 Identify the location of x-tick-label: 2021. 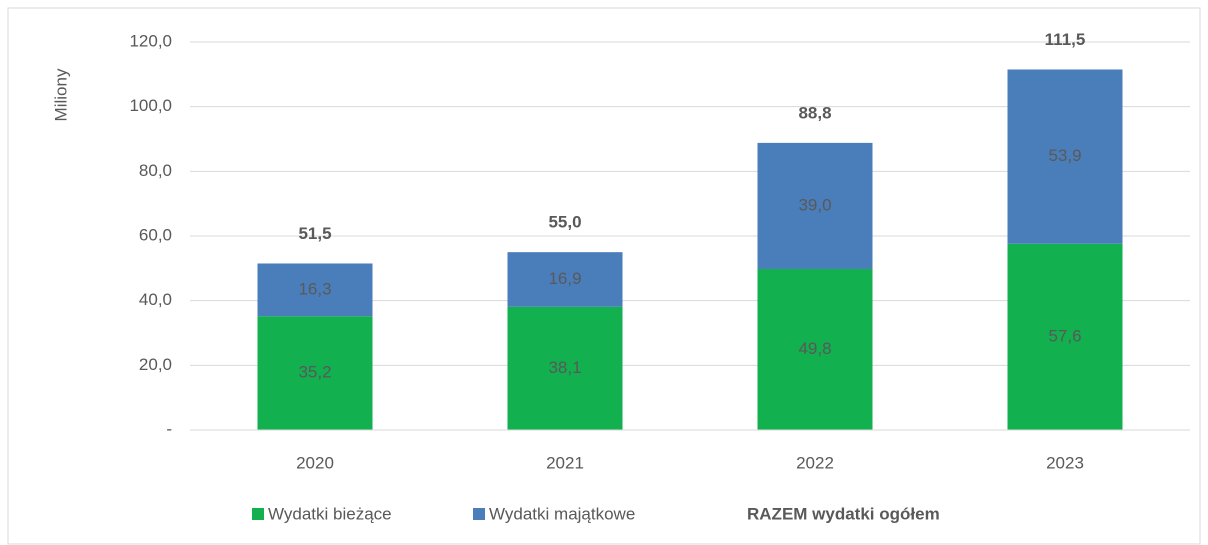
(565, 462).